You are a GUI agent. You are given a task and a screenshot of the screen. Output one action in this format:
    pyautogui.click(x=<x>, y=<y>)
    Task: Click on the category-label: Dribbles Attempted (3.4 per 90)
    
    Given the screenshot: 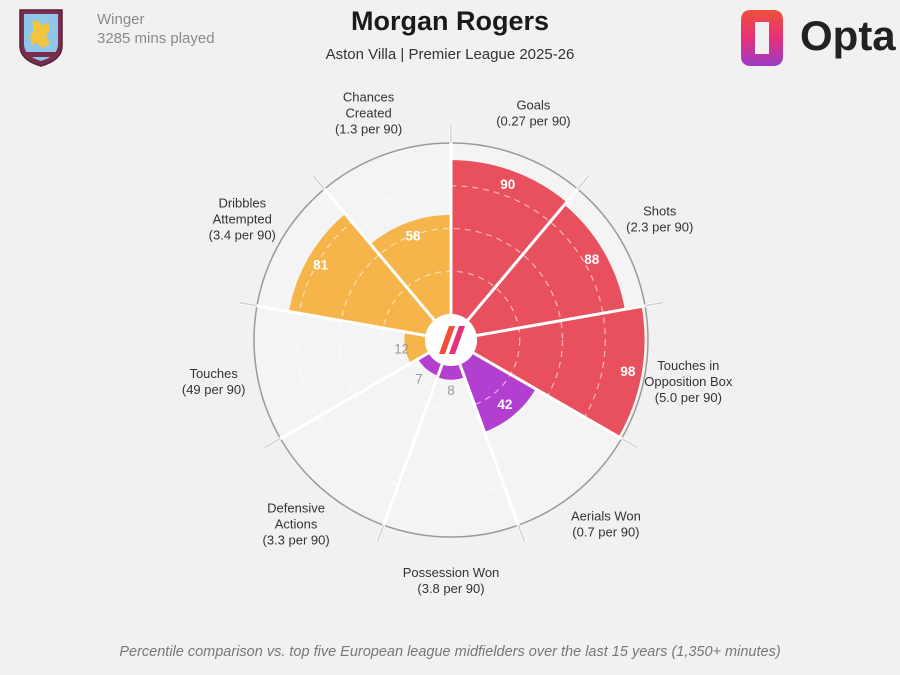 What is the action you would take?
    pyautogui.click(x=242, y=219)
    